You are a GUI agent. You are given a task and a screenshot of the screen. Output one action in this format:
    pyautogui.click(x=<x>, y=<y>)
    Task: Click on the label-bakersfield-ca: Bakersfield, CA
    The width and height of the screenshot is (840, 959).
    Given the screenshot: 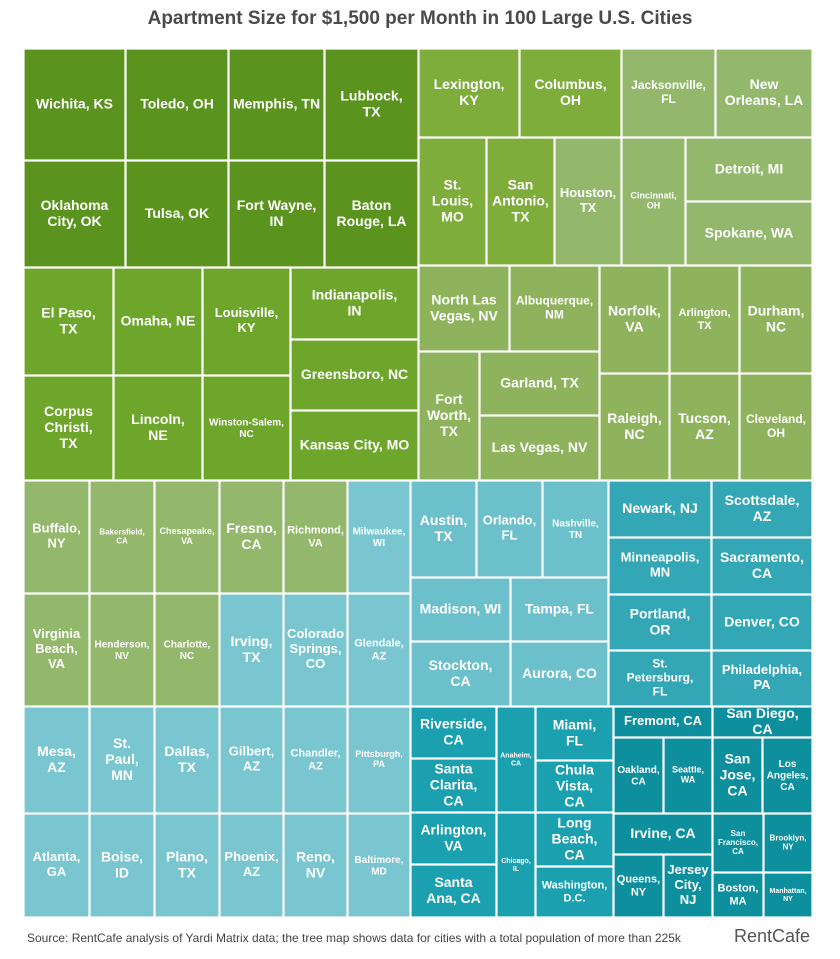 What is the action you would take?
    pyautogui.click(x=121, y=537)
    